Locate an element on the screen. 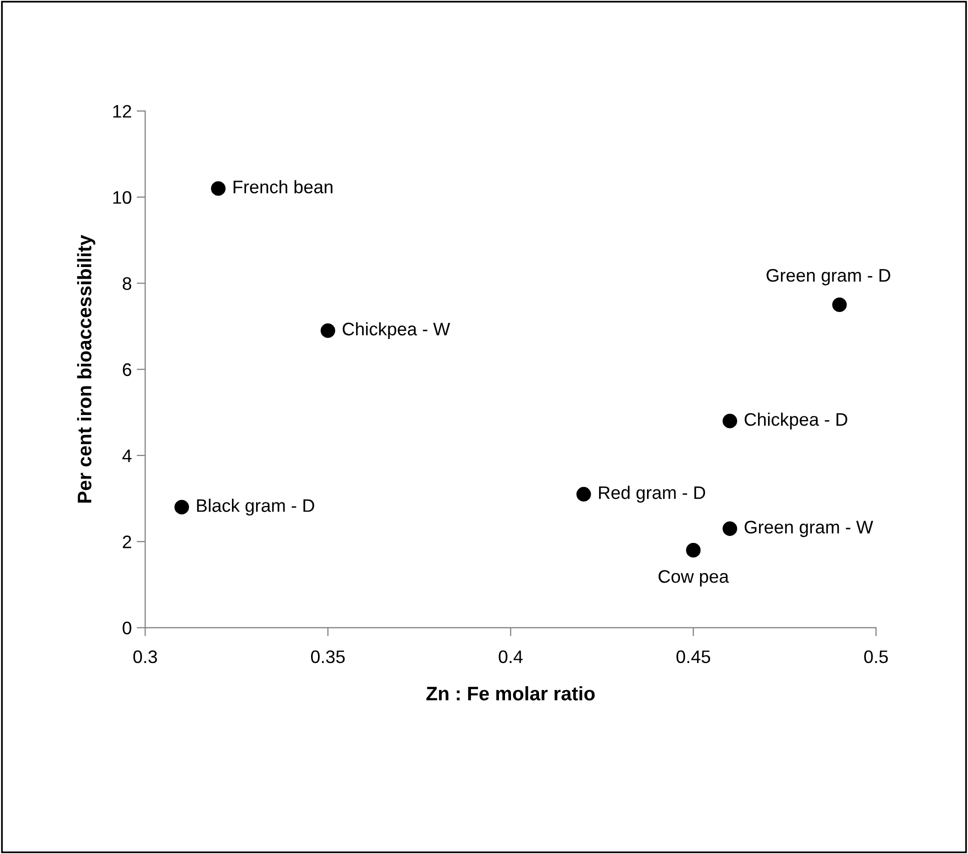  y-tick-label: 4 is located at coordinates (127, 456).